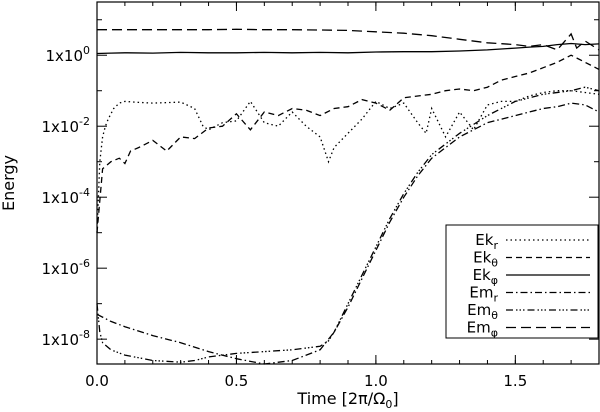 This screenshot has height=412, width=600. I want to click on y-tick-label: 1x10⁻⁴, so click(66, 196).